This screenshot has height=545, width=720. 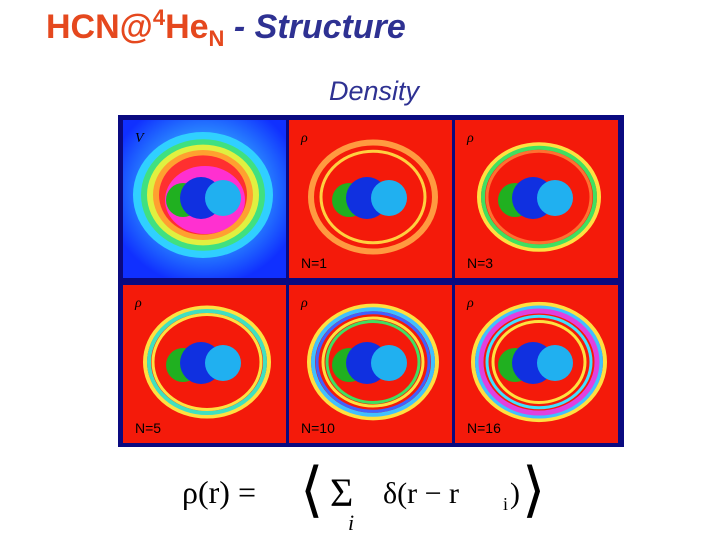 I want to click on title-main: HCN@, so click(x=99, y=27).